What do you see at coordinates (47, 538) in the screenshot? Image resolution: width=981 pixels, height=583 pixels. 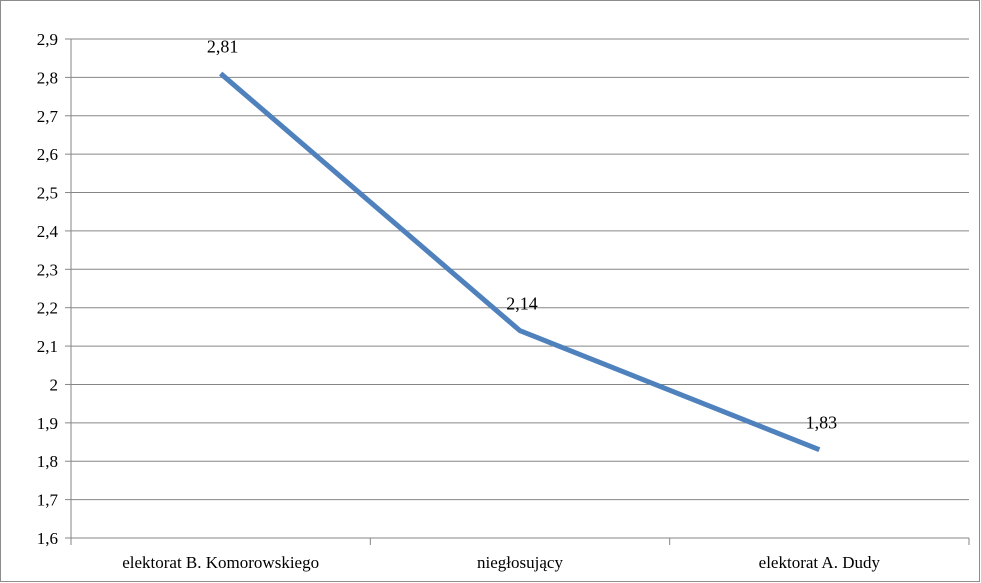 I see `y-tick-label: 1,6` at bounding box center [47, 538].